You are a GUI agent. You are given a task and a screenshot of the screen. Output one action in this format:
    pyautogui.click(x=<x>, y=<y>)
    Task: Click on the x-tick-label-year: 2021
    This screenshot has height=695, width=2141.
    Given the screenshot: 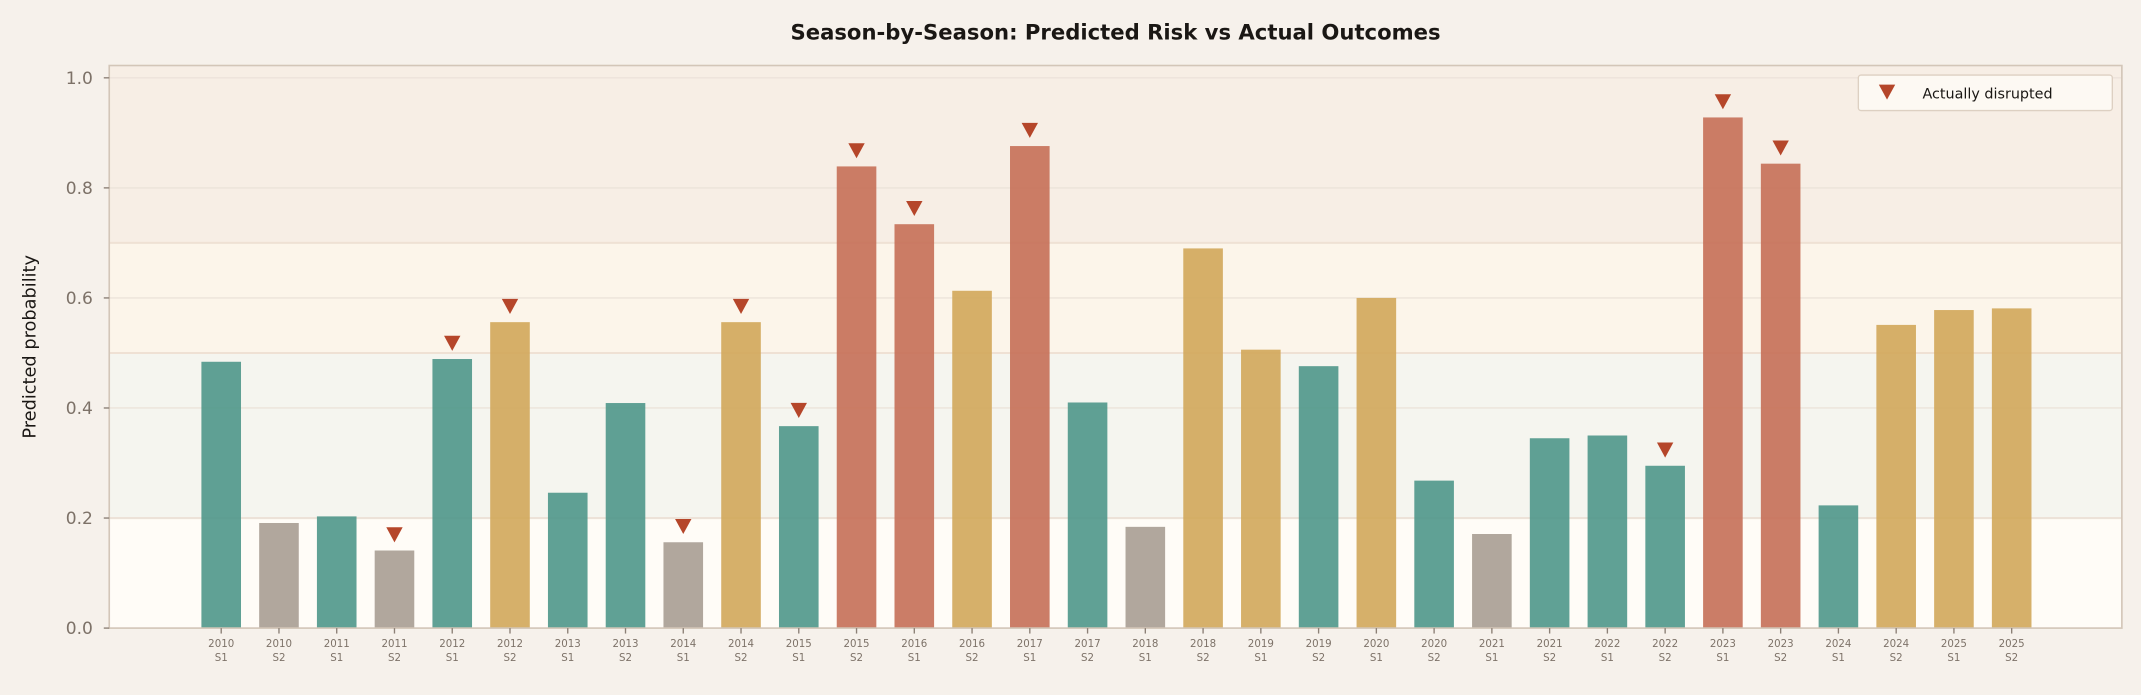 What is the action you would take?
    pyautogui.click(x=1550, y=644)
    